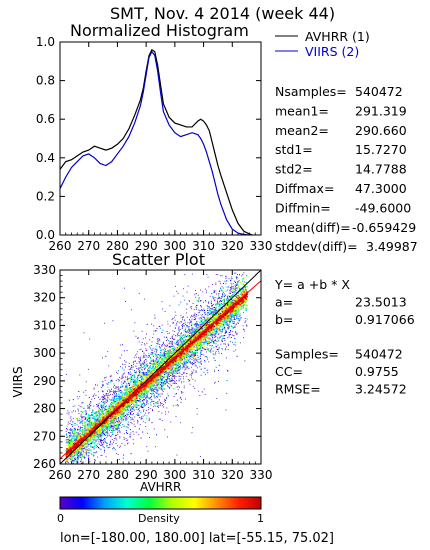 This screenshot has width=430, height=550. Describe the element at coordinates (146, 246) in the screenshot. I see `histogram-x-tick-label: 290` at that location.